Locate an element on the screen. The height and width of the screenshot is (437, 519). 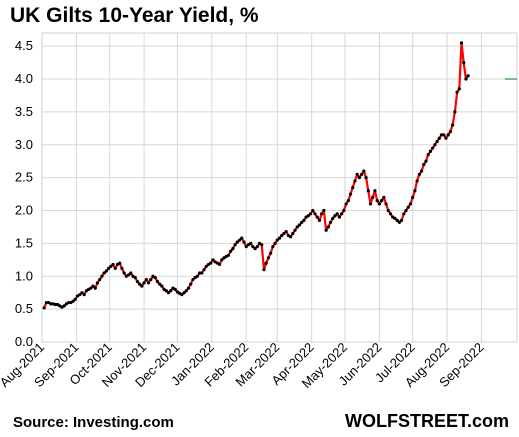
y-axis: 0.0 0.5 1.0 1.5 2.0 2.5 3.0 3.5 4.0 4.5 is located at coordinates (24, 193).